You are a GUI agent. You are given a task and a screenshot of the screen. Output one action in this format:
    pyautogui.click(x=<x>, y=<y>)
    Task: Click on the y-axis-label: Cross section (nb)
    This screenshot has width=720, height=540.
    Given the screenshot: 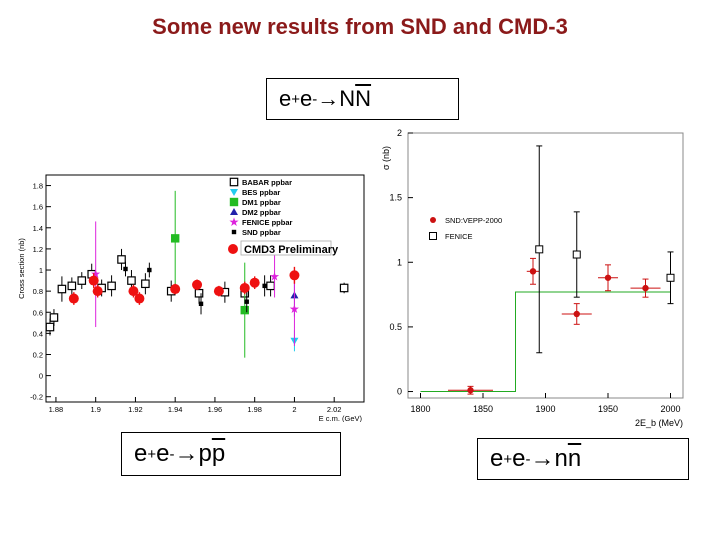 What is the action you would take?
    pyautogui.click(x=21, y=268)
    